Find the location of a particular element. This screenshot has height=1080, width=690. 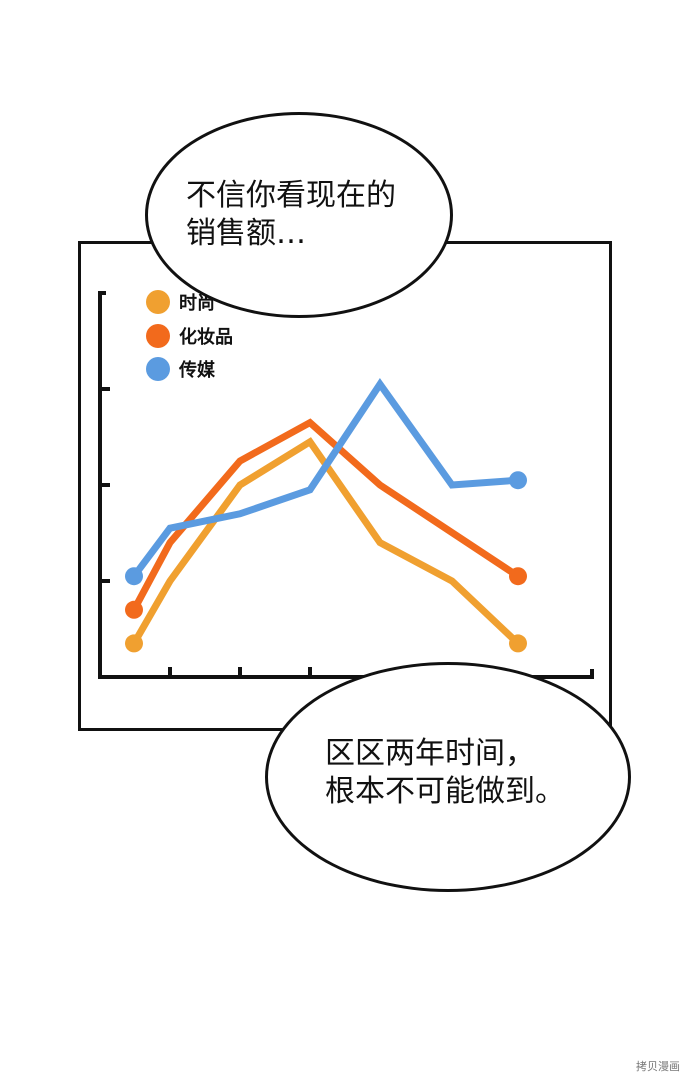

watermark: 拷贝漫画 is located at coordinates (658, 1066).